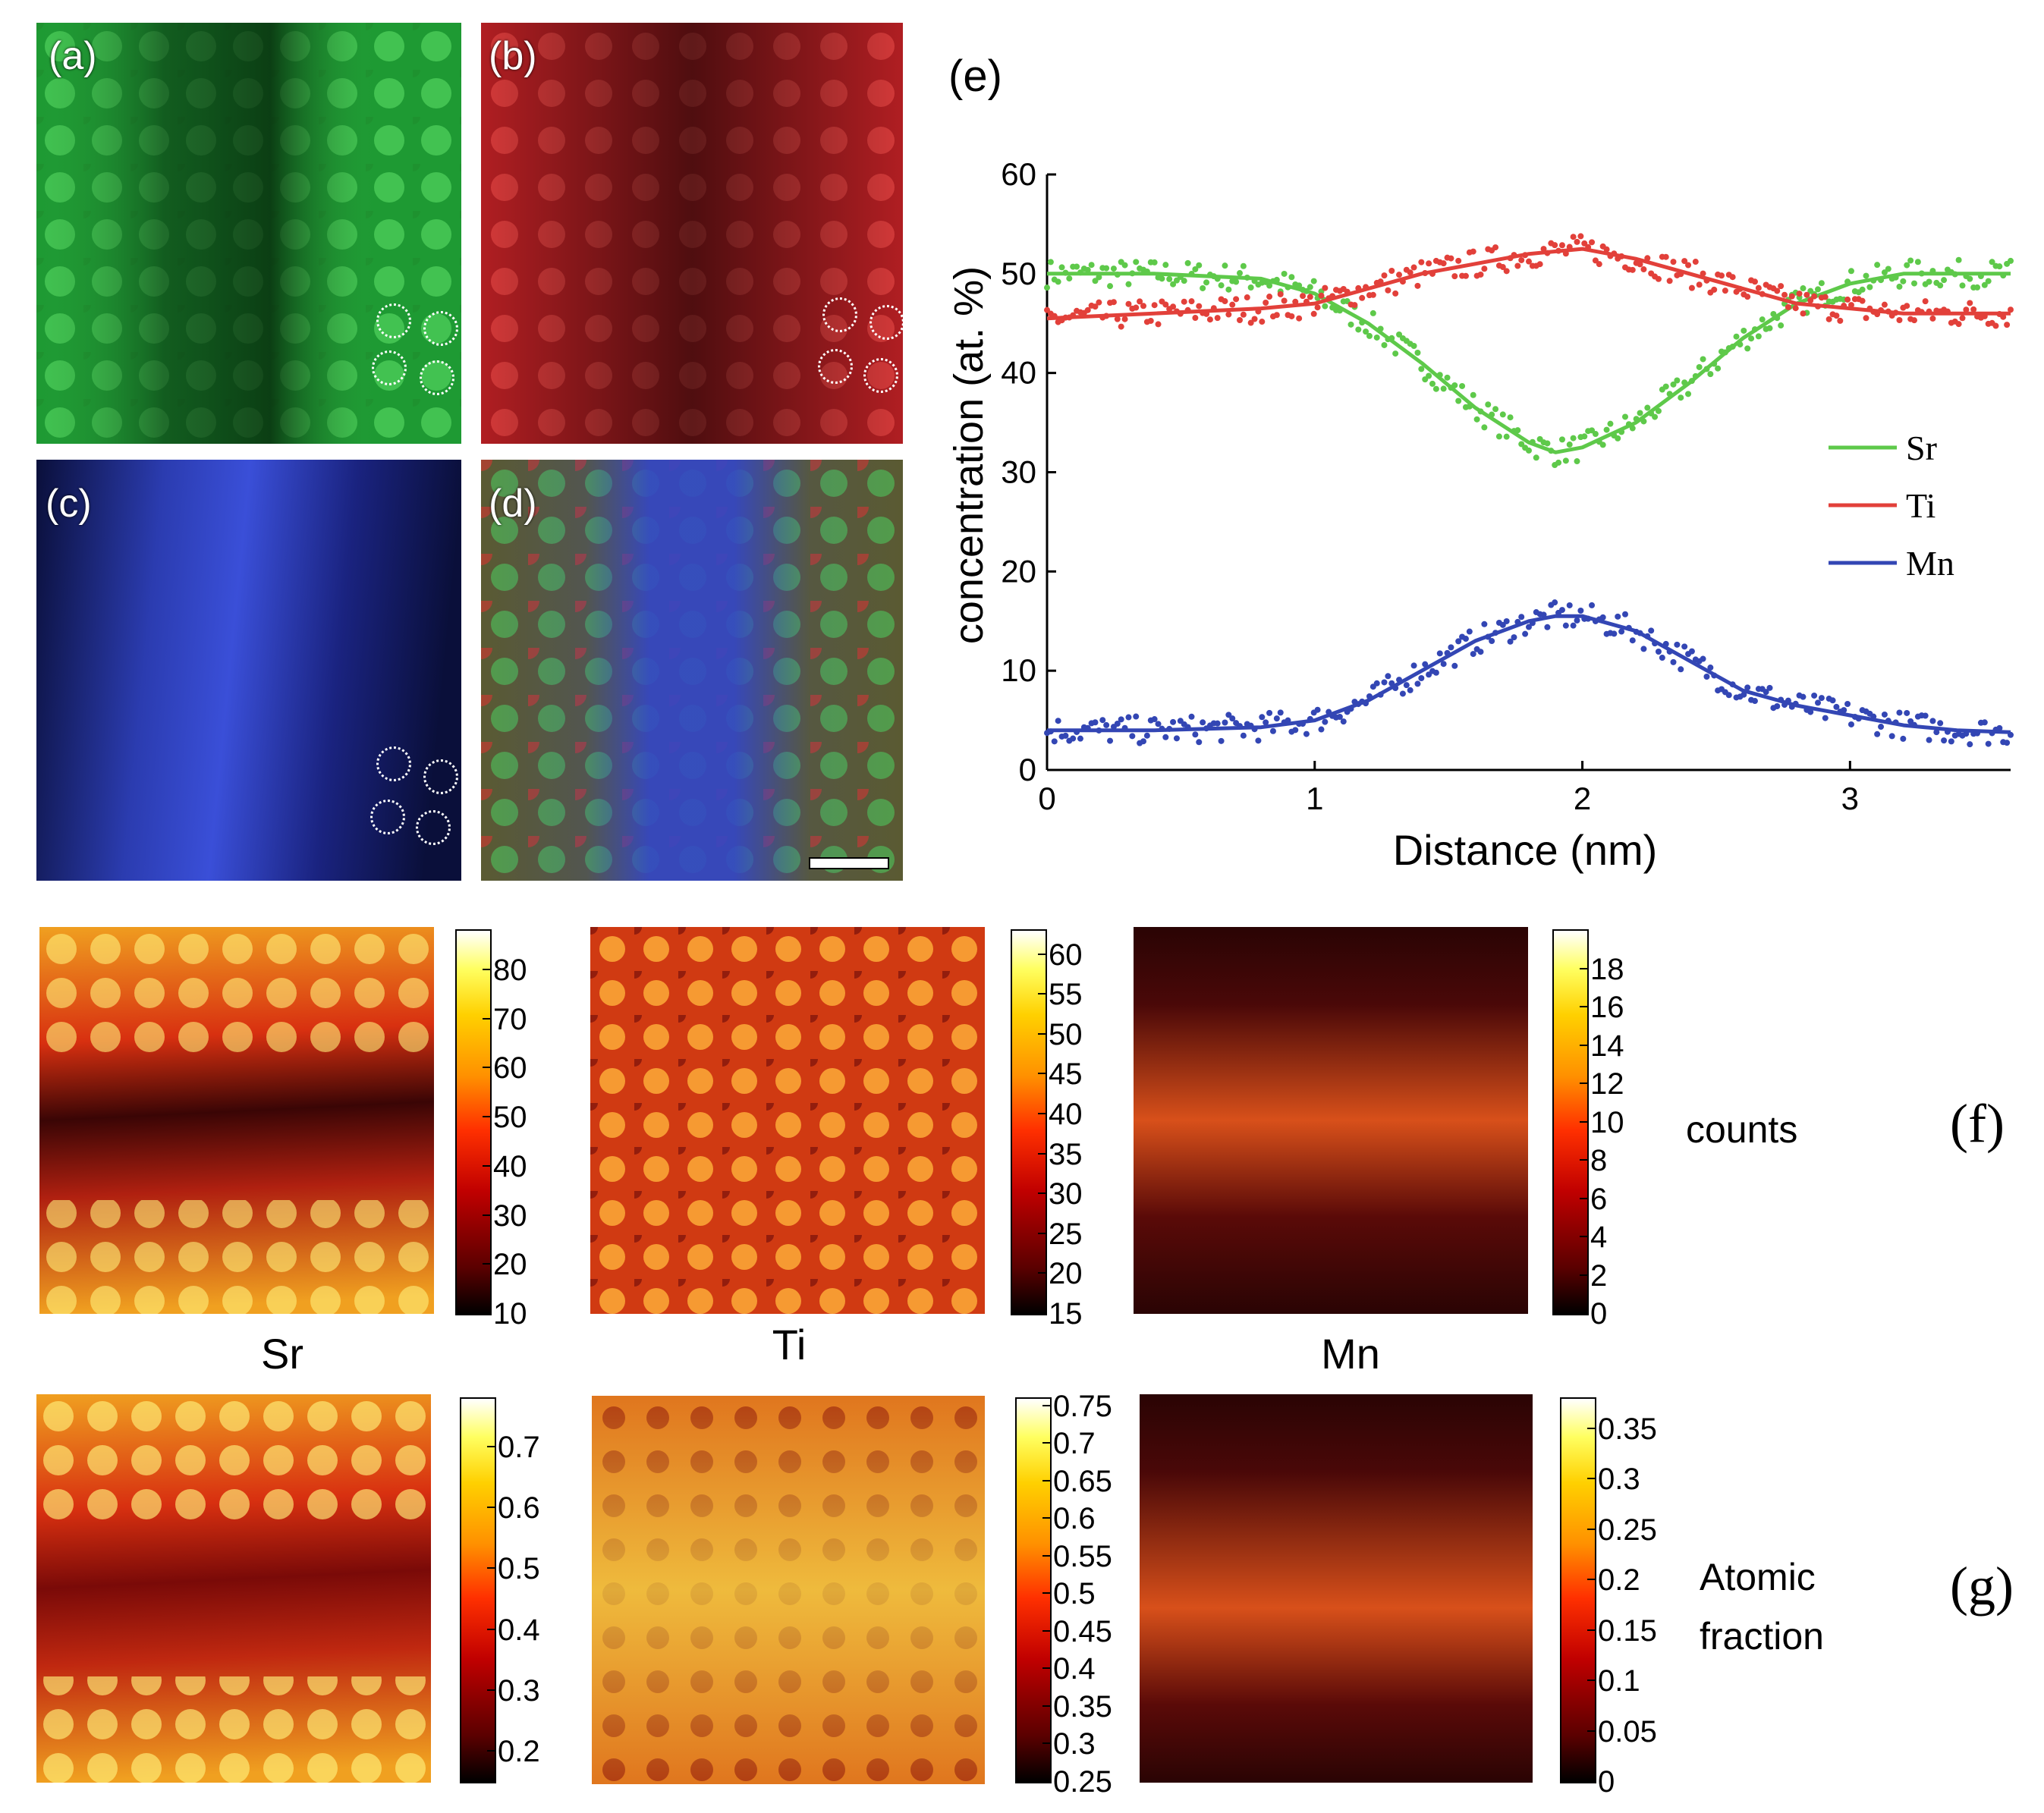 The width and height of the screenshot is (2044, 1813). Describe the element at coordinates (510, 1314) in the screenshot. I see `colorbar-tick-label: 10` at that location.